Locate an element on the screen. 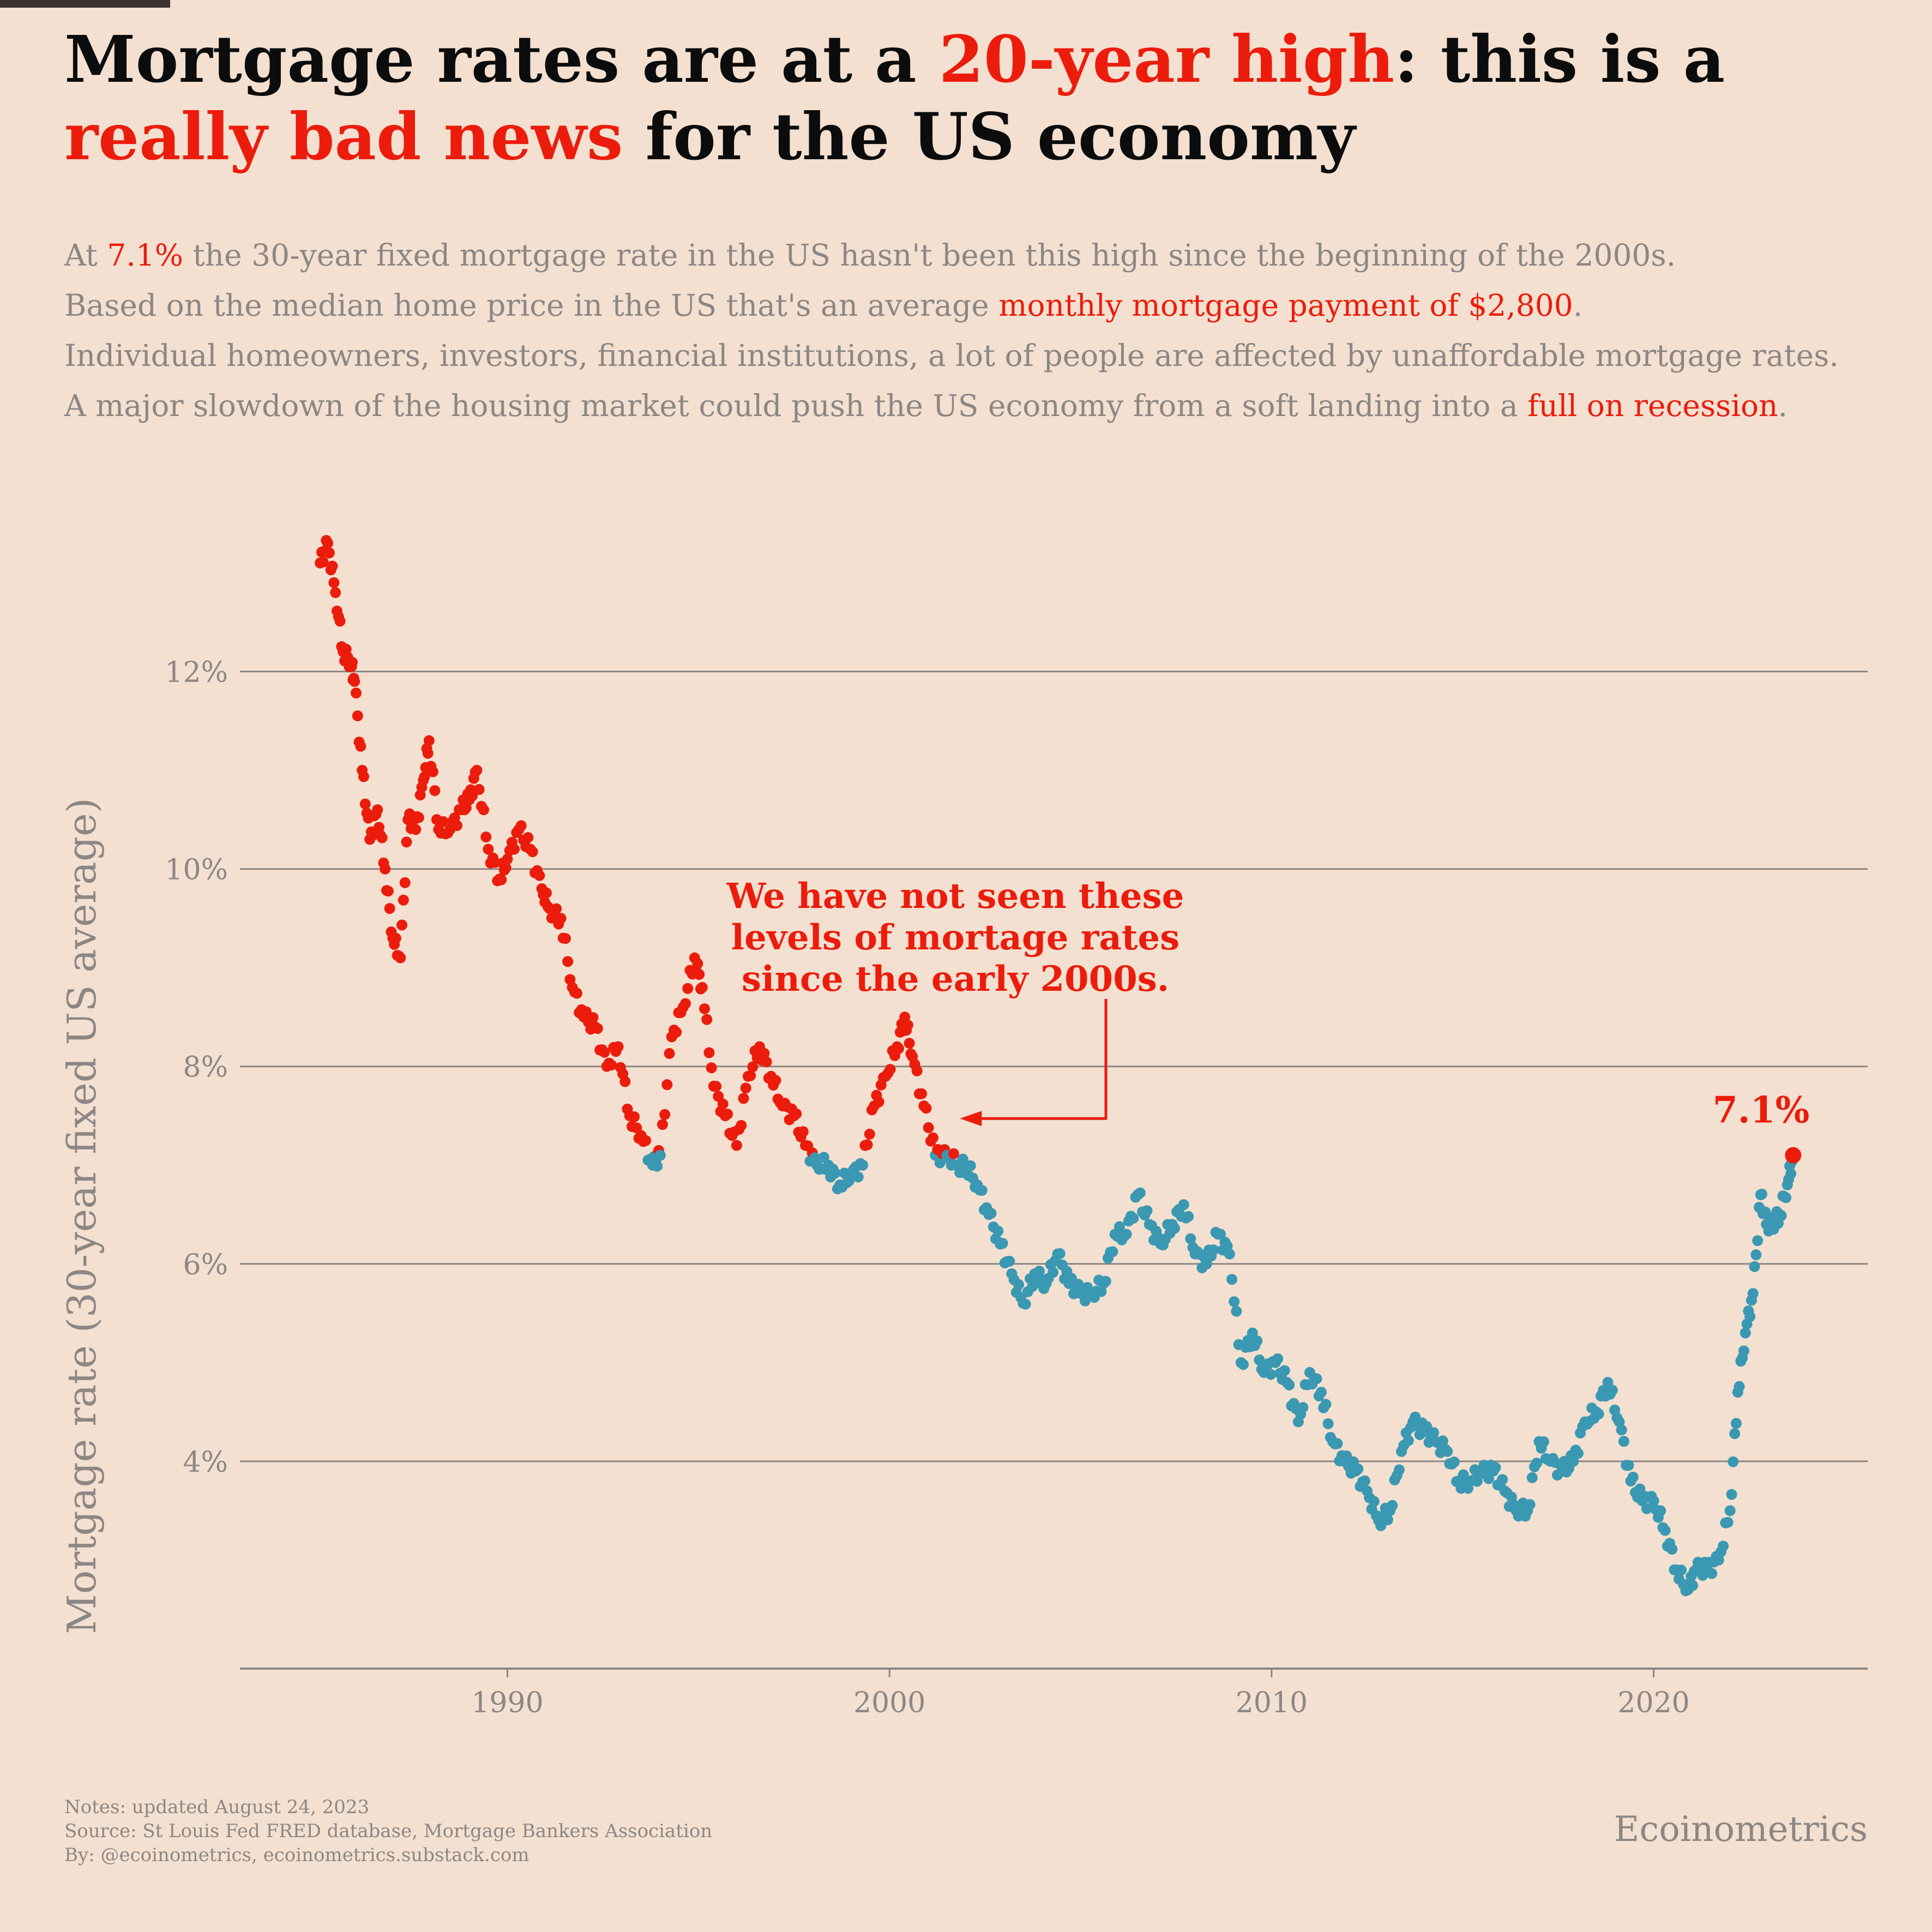 The height and width of the screenshot is (1932, 1932). subtitle-highlight-payment: monthly mortgage payment of $2,800 is located at coordinates (1285, 305).